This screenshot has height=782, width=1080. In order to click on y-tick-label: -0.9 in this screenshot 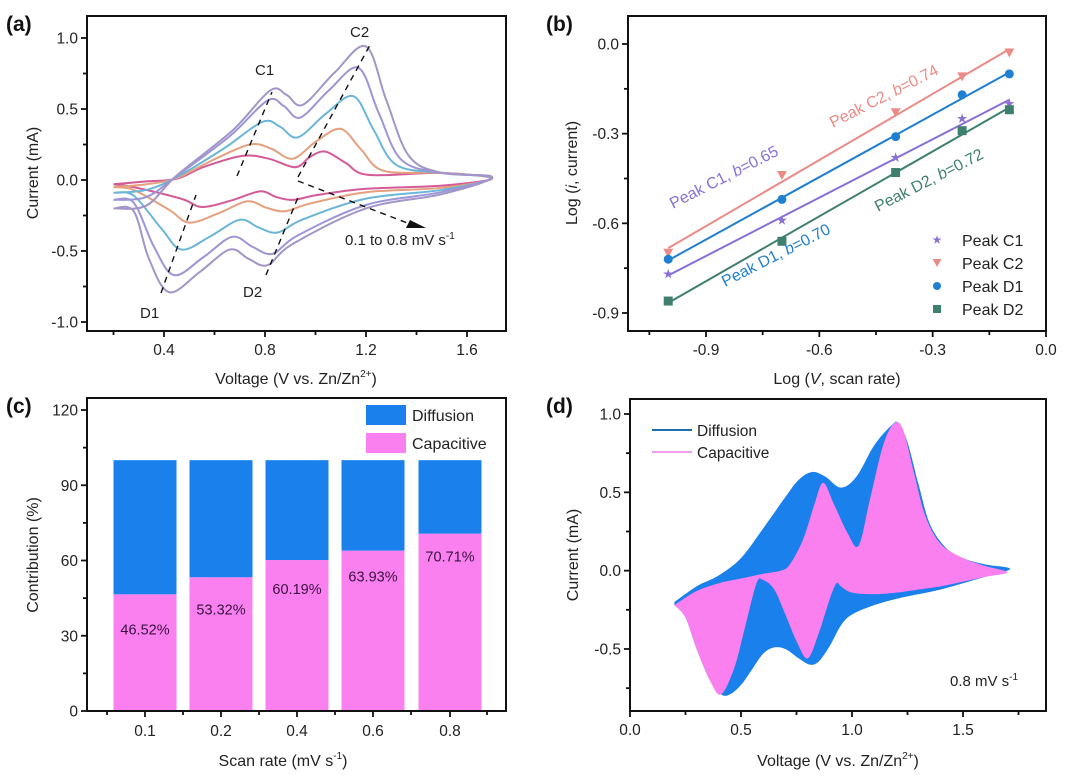, I will do `click(605, 314)`.